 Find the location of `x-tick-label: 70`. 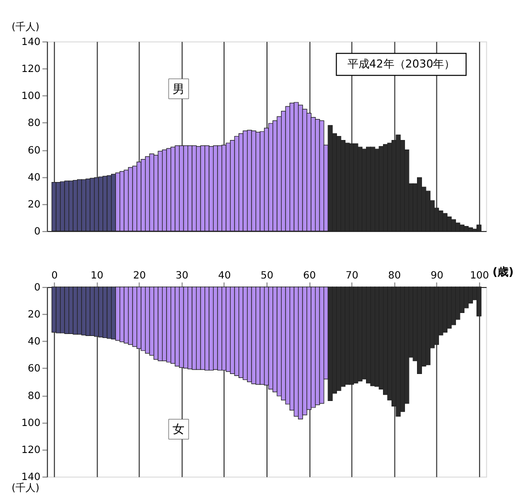

x-tick-label: 70 is located at coordinates (352, 276).